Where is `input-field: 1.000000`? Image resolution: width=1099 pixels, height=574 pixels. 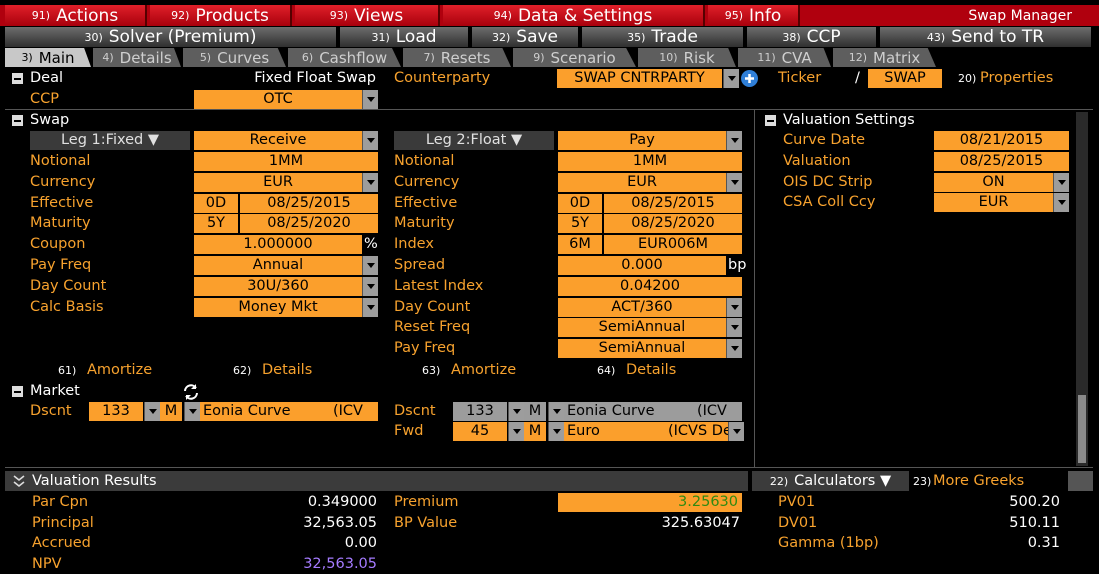 input-field: 1.000000 is located at coordinates (278, 245).